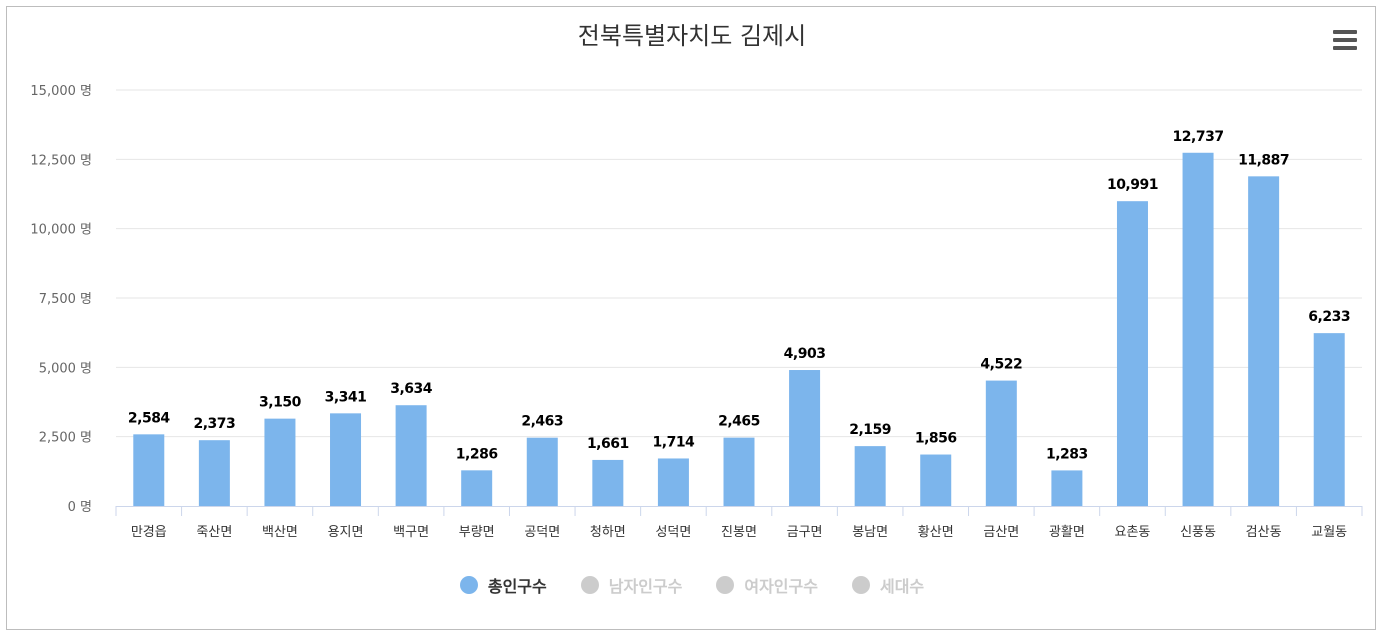  What do you see at coordinates (477, 454) in the screenshot?
I see `data-label: 1,286` at bounding box center [477, 454].